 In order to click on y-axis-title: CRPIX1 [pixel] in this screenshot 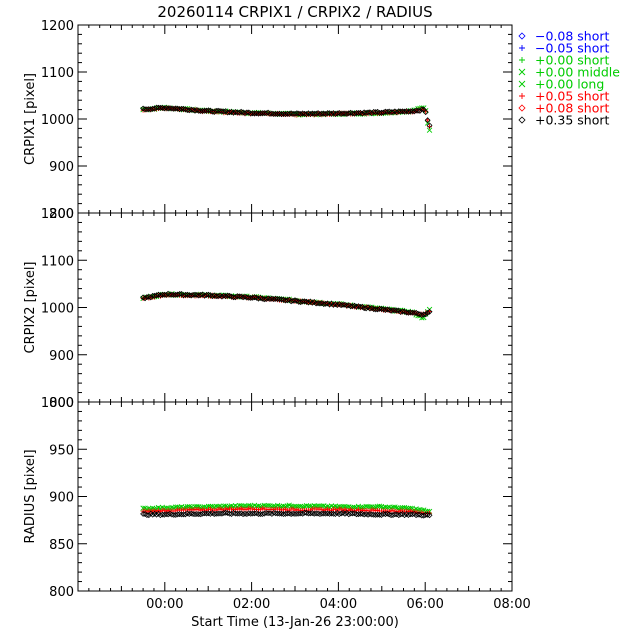, I will do `click(30, 119)`.